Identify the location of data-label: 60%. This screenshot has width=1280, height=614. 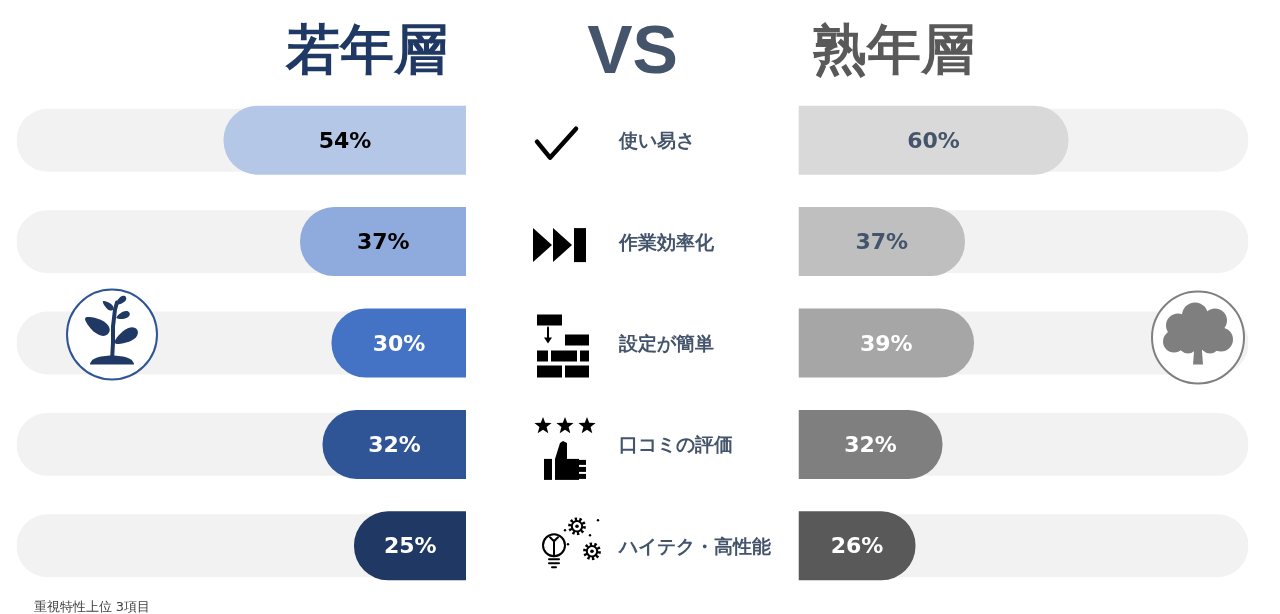
(933, 140).